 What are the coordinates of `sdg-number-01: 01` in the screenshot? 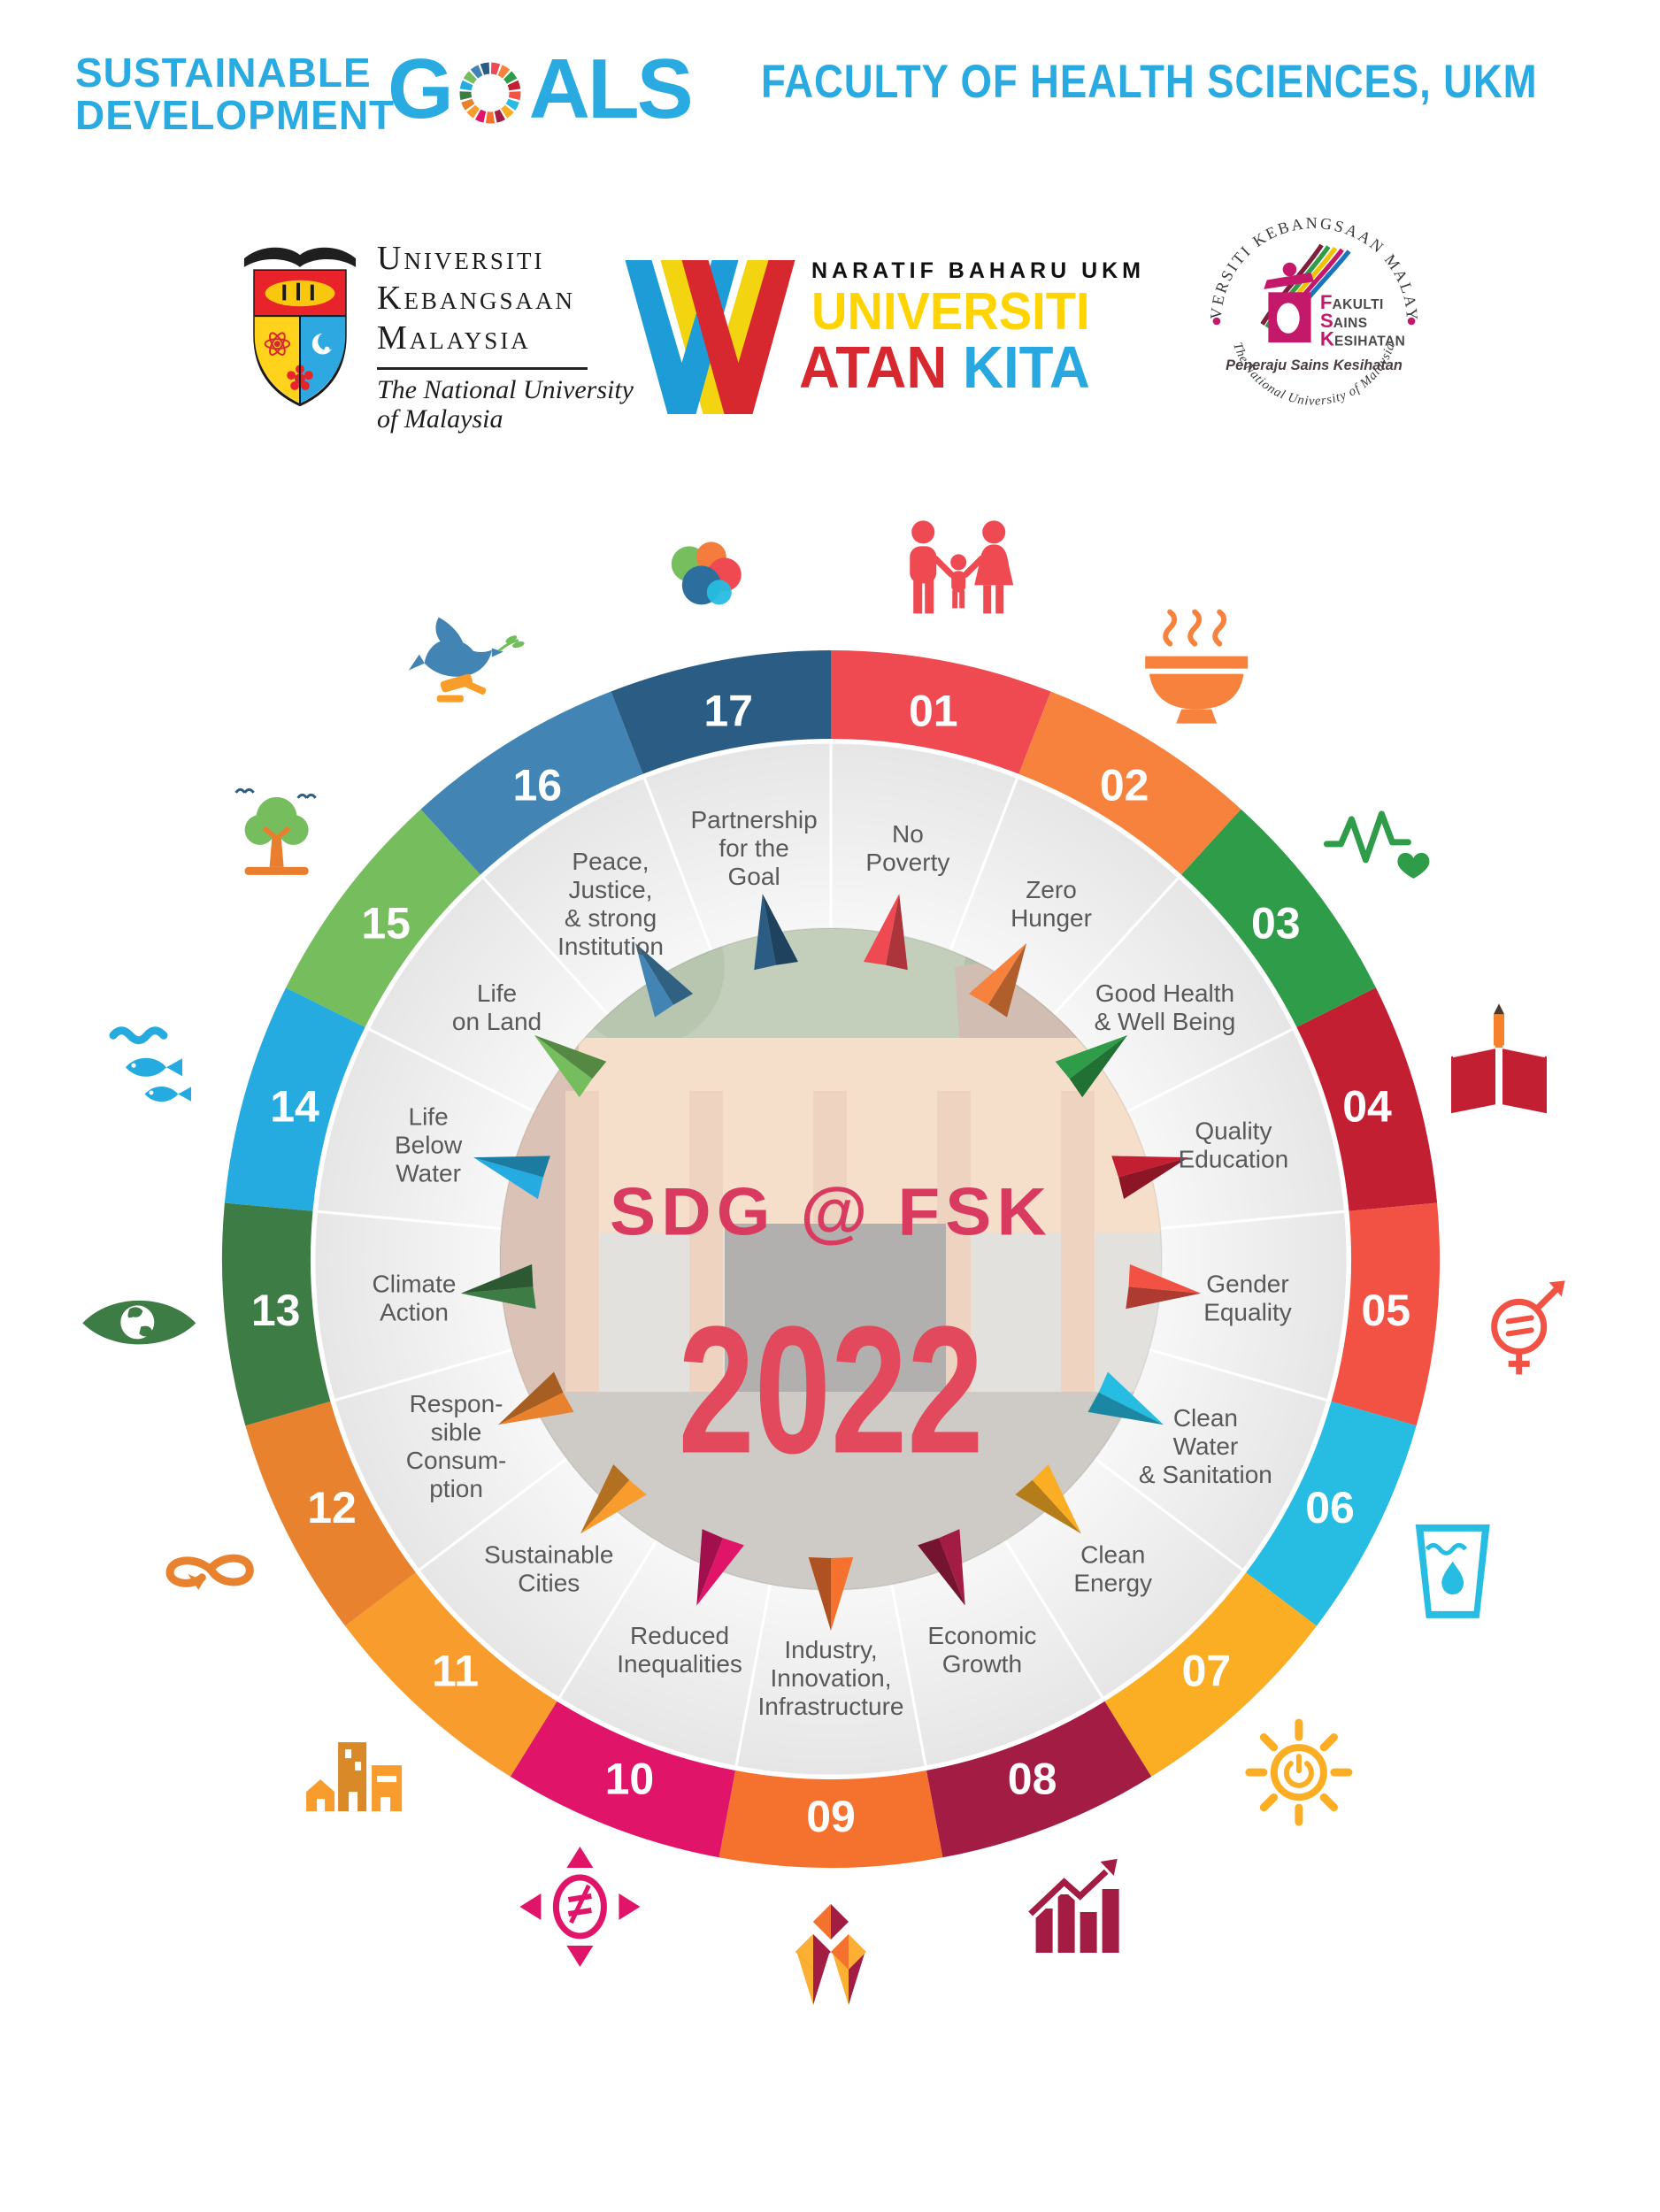 It's located at (933, 712).